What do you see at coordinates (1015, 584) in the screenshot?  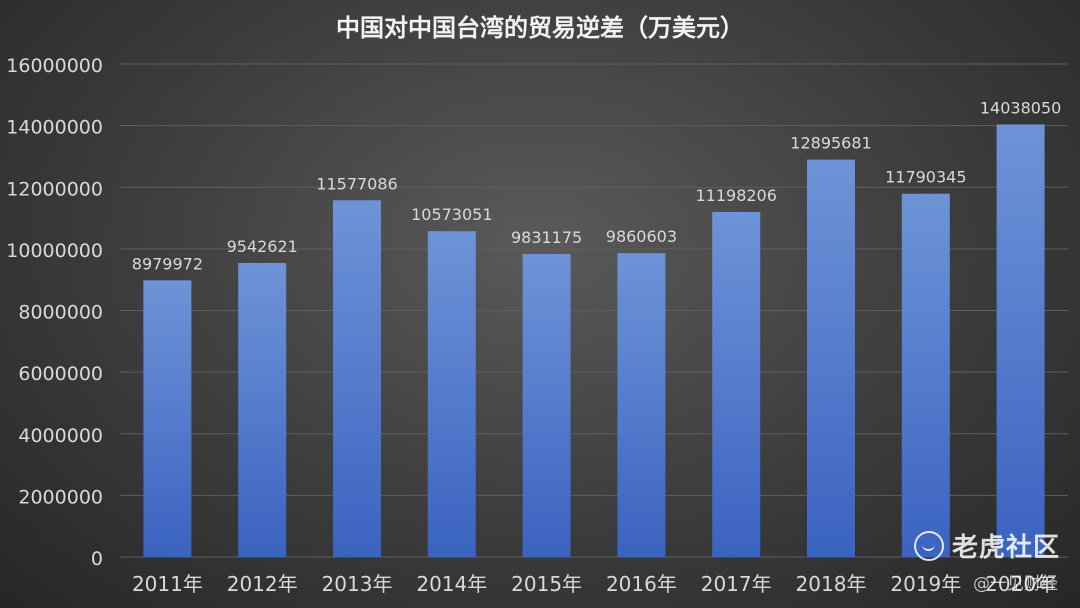 I see `source-credit: @一见财经` at bounding box center [1015, 584].